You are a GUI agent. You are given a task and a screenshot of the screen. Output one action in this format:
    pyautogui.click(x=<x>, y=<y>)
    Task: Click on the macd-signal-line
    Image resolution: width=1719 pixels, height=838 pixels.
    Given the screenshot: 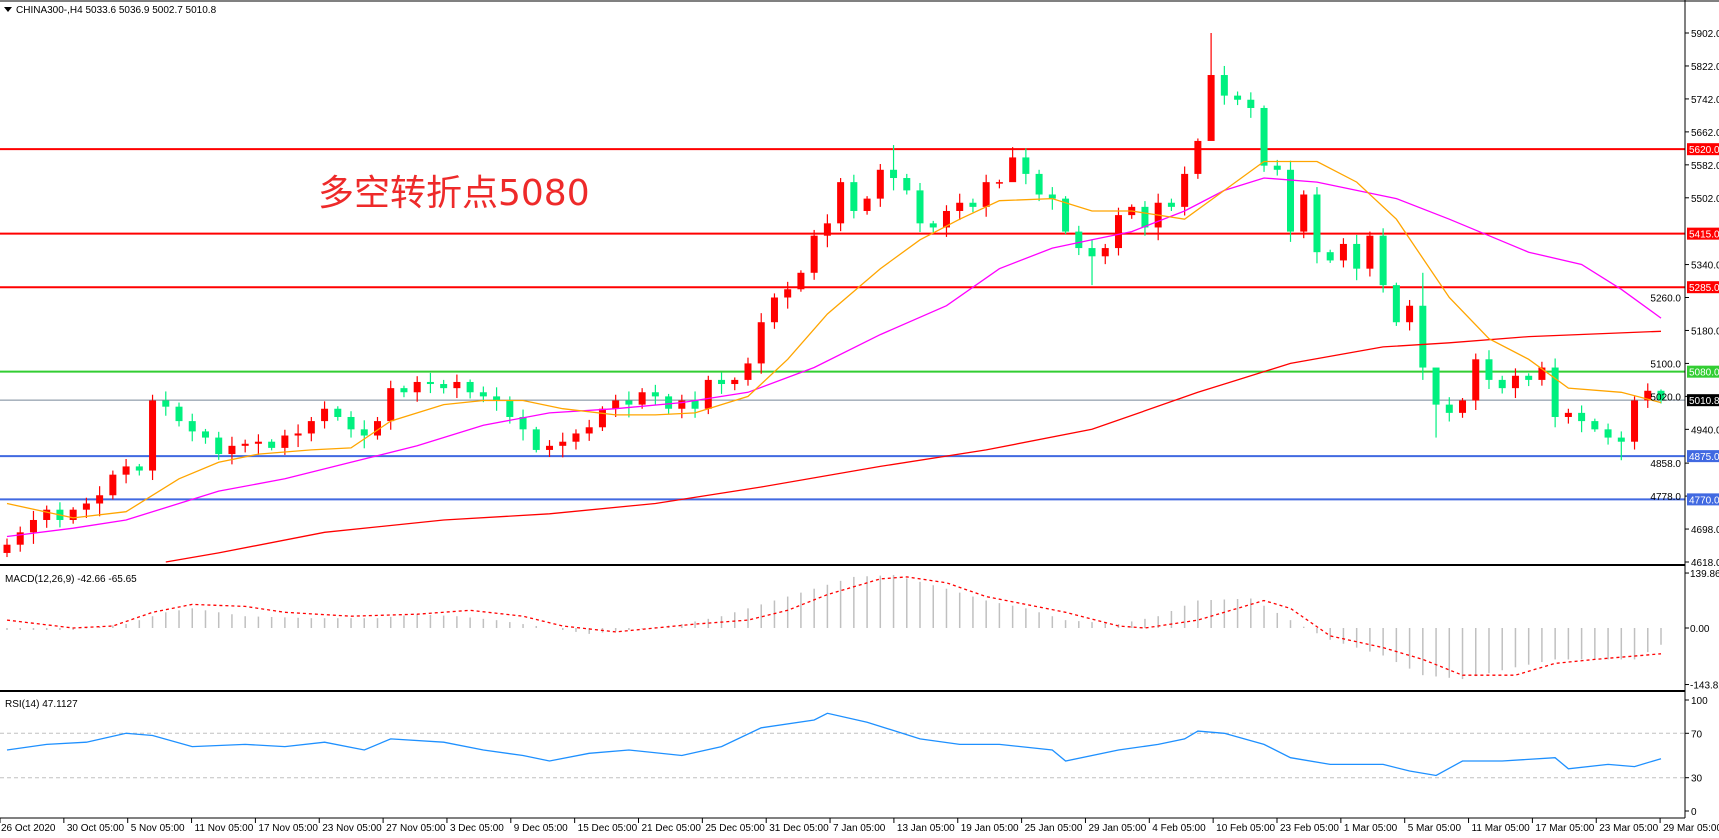 What is the action you would take?
    pyautogui.click(x=834, y=626)
    